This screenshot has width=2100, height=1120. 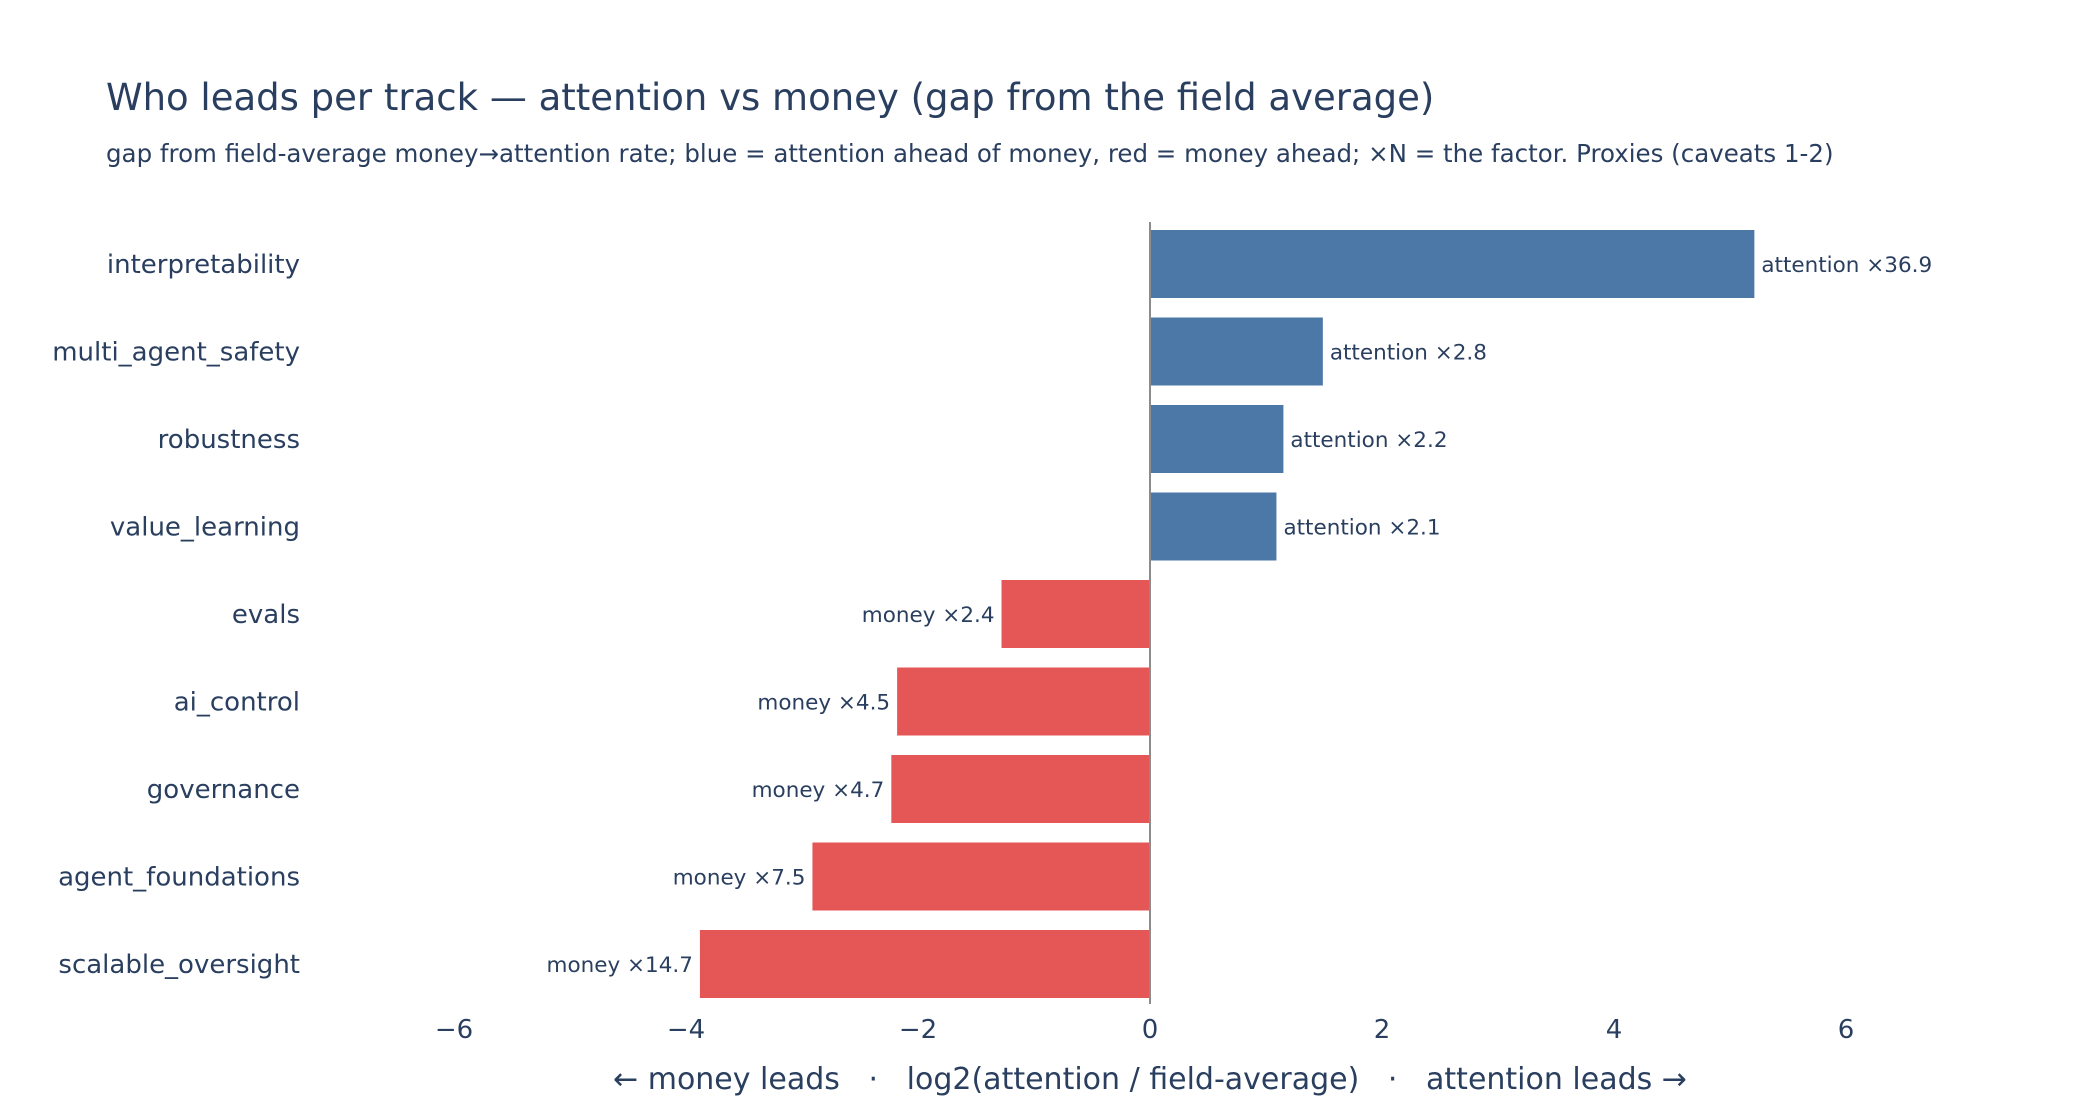 I want to click on x-tick-label: 6, so click(x=1846, y=1030).